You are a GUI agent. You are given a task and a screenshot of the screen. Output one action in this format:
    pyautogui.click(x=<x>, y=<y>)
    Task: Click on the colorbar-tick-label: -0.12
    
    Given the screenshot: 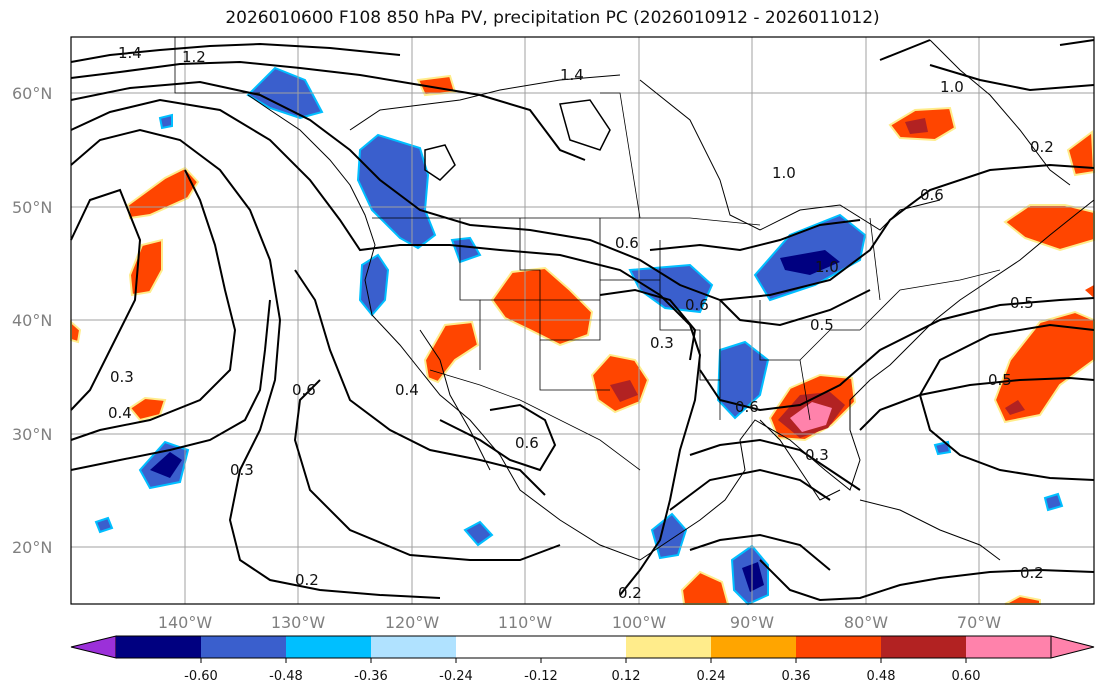 What is the action you would take?
    pyautogui.click(x=541, y=676)
    